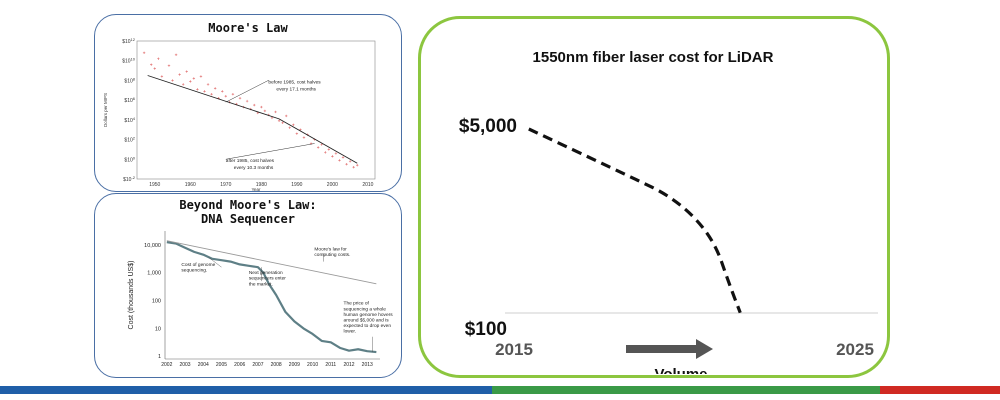  Describe the element at coordinates (221, 365) in the screenshot. I see `x-tick-label: 2005` at that location.